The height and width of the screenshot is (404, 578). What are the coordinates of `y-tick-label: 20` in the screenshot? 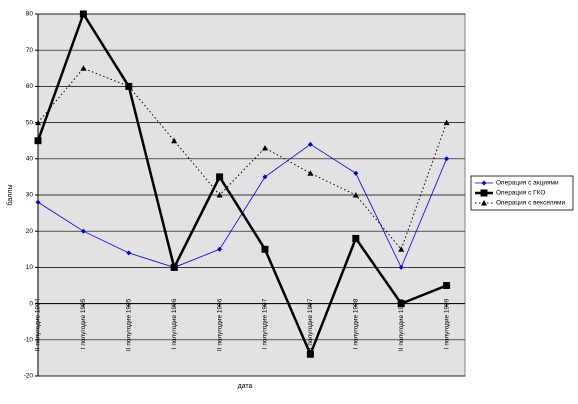 It's located at (30, 231).